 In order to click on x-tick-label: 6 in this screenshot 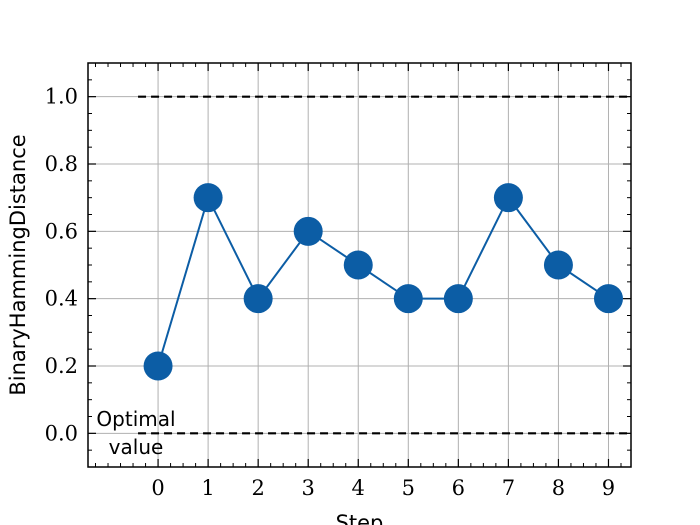, I will do `click(458, 488)`.